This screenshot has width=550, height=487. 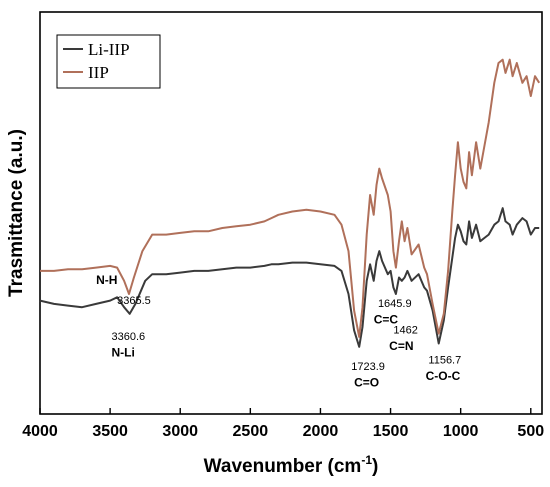 I want to click on legend-label-li-iip: Li-IIP, so click(x=109, y=49).